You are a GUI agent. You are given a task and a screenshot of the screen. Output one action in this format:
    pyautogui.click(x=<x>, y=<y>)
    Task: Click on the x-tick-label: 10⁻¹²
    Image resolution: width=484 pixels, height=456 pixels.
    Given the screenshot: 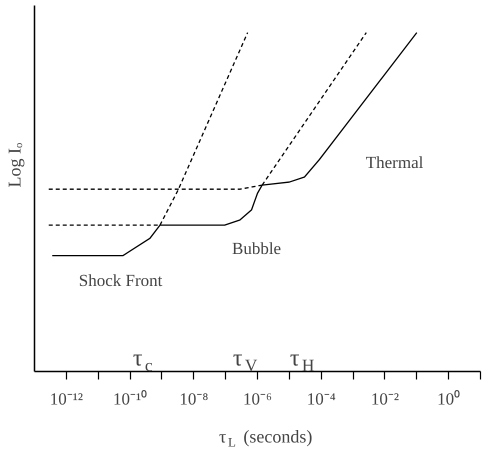 What is the action you would take?
    pyautogui.click(x=66, y=399)
    